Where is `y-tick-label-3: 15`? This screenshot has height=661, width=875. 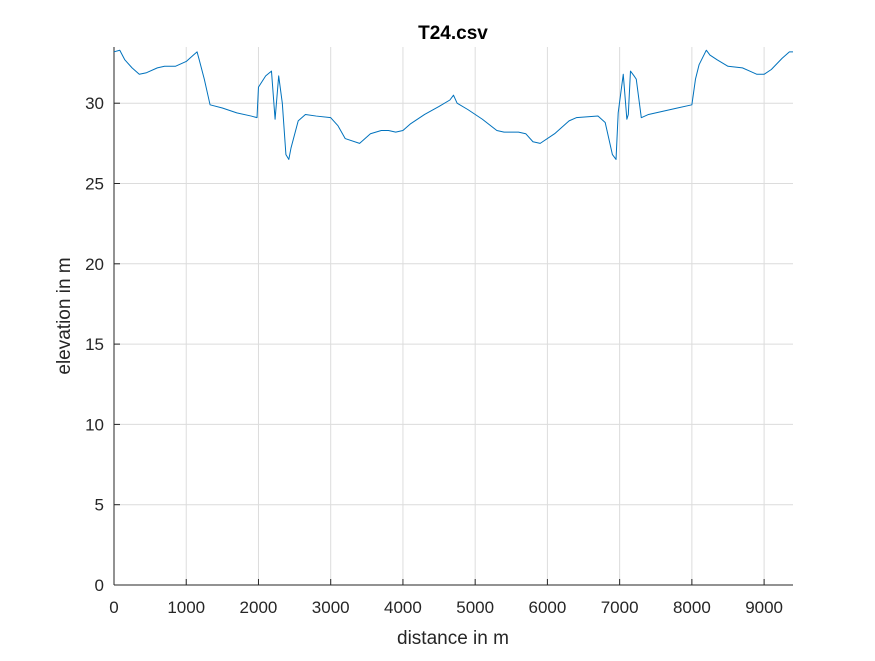
y-tick-label-3: 15 is located at coordinates (94, 344).